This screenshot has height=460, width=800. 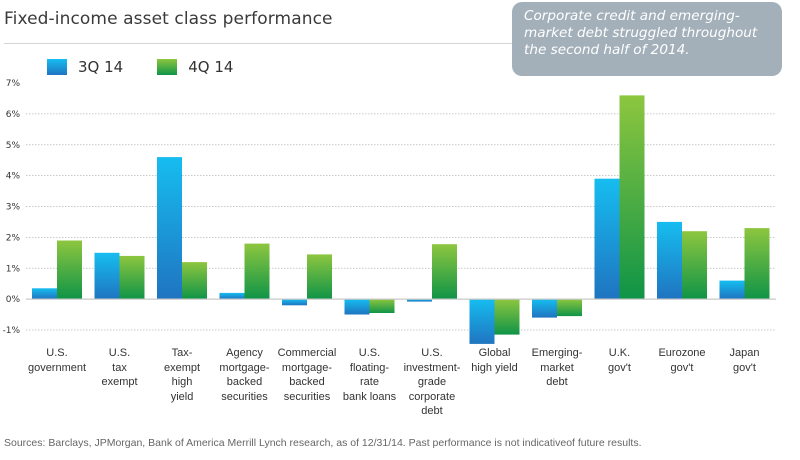 What do you see at coordinates (264, 43) in the screenshot?
I see `title-divider` at bounding box center [264, 43].